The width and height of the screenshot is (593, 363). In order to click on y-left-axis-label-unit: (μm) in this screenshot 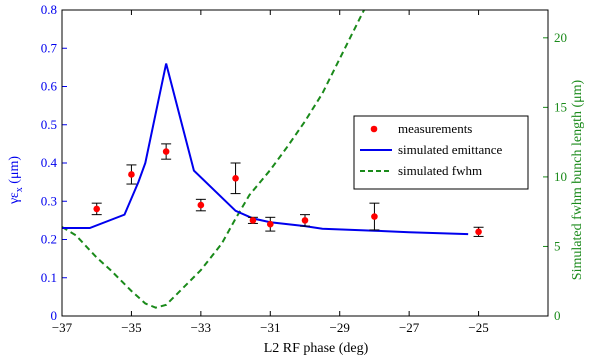, I will do `click(14, 172)`.